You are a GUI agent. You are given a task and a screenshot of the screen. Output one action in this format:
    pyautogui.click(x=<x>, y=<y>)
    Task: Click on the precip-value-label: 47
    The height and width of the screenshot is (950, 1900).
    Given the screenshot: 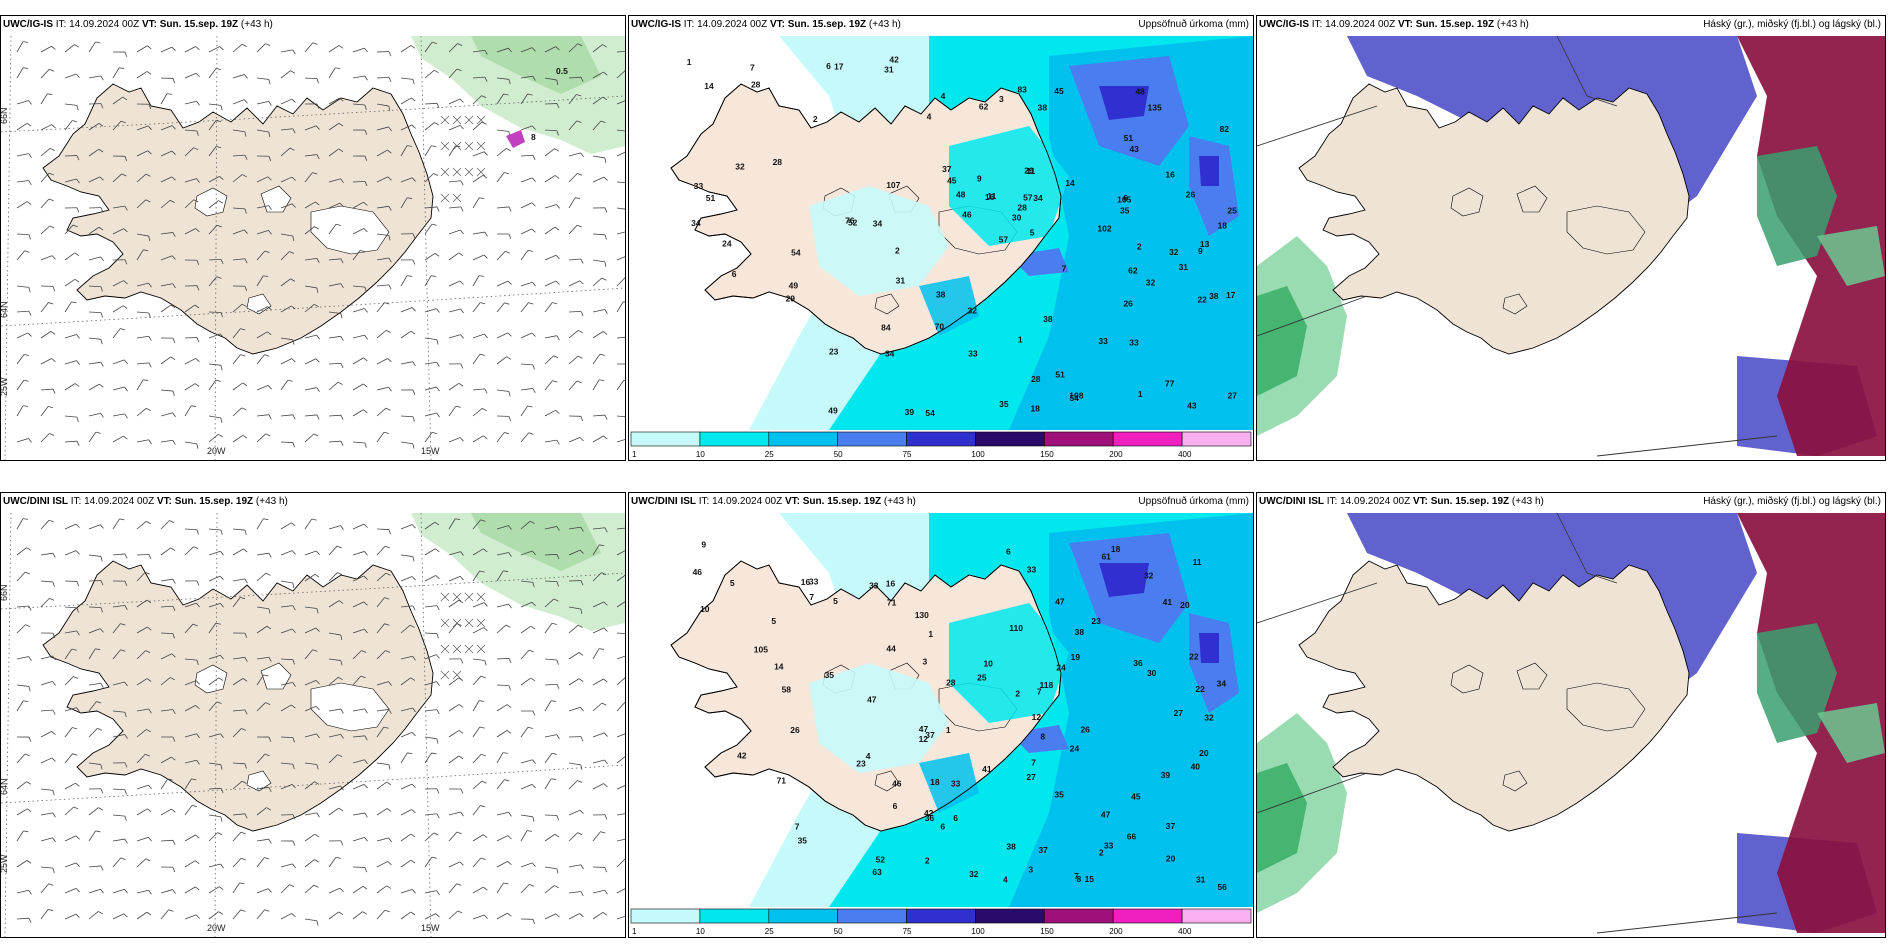 What is the action you would take?
    pyautogui.click(x=872, y=700)
    